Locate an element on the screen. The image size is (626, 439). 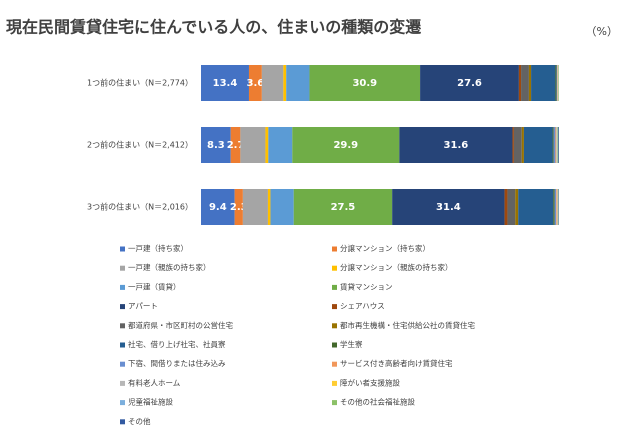
data-label: 2.3 is located at coordinates (239, 207).